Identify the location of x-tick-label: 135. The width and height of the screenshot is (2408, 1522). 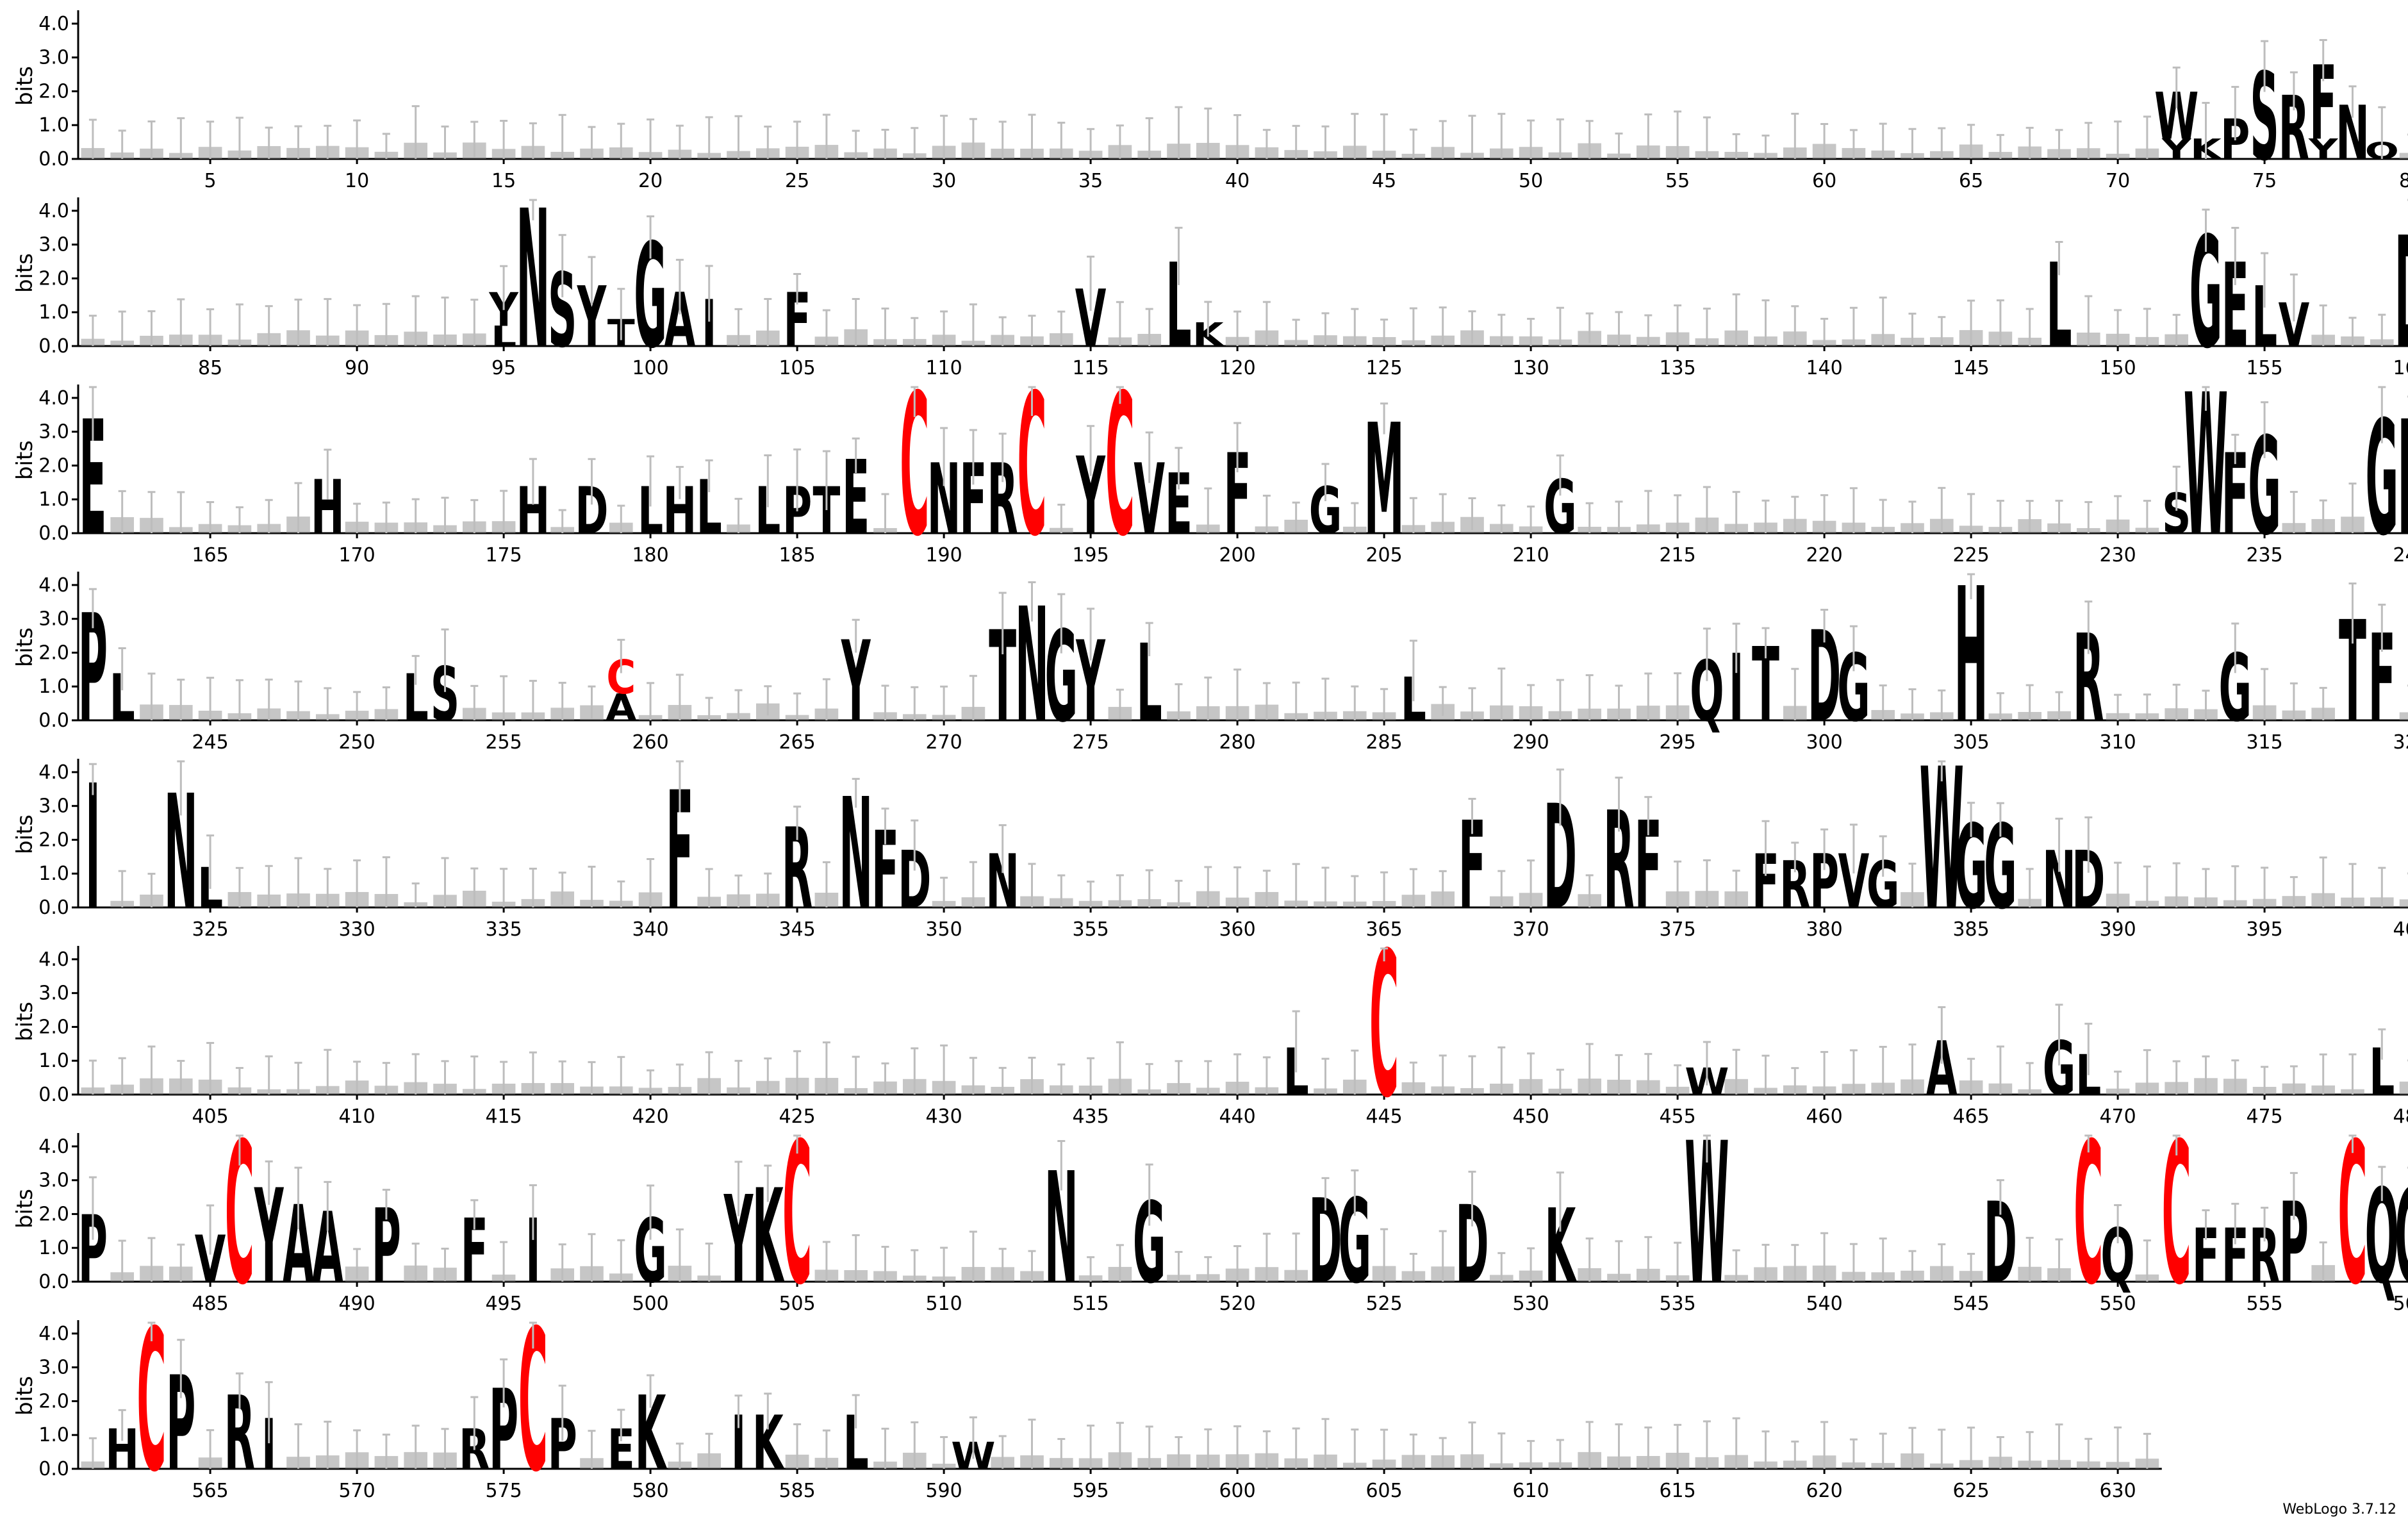
(1677, 368).